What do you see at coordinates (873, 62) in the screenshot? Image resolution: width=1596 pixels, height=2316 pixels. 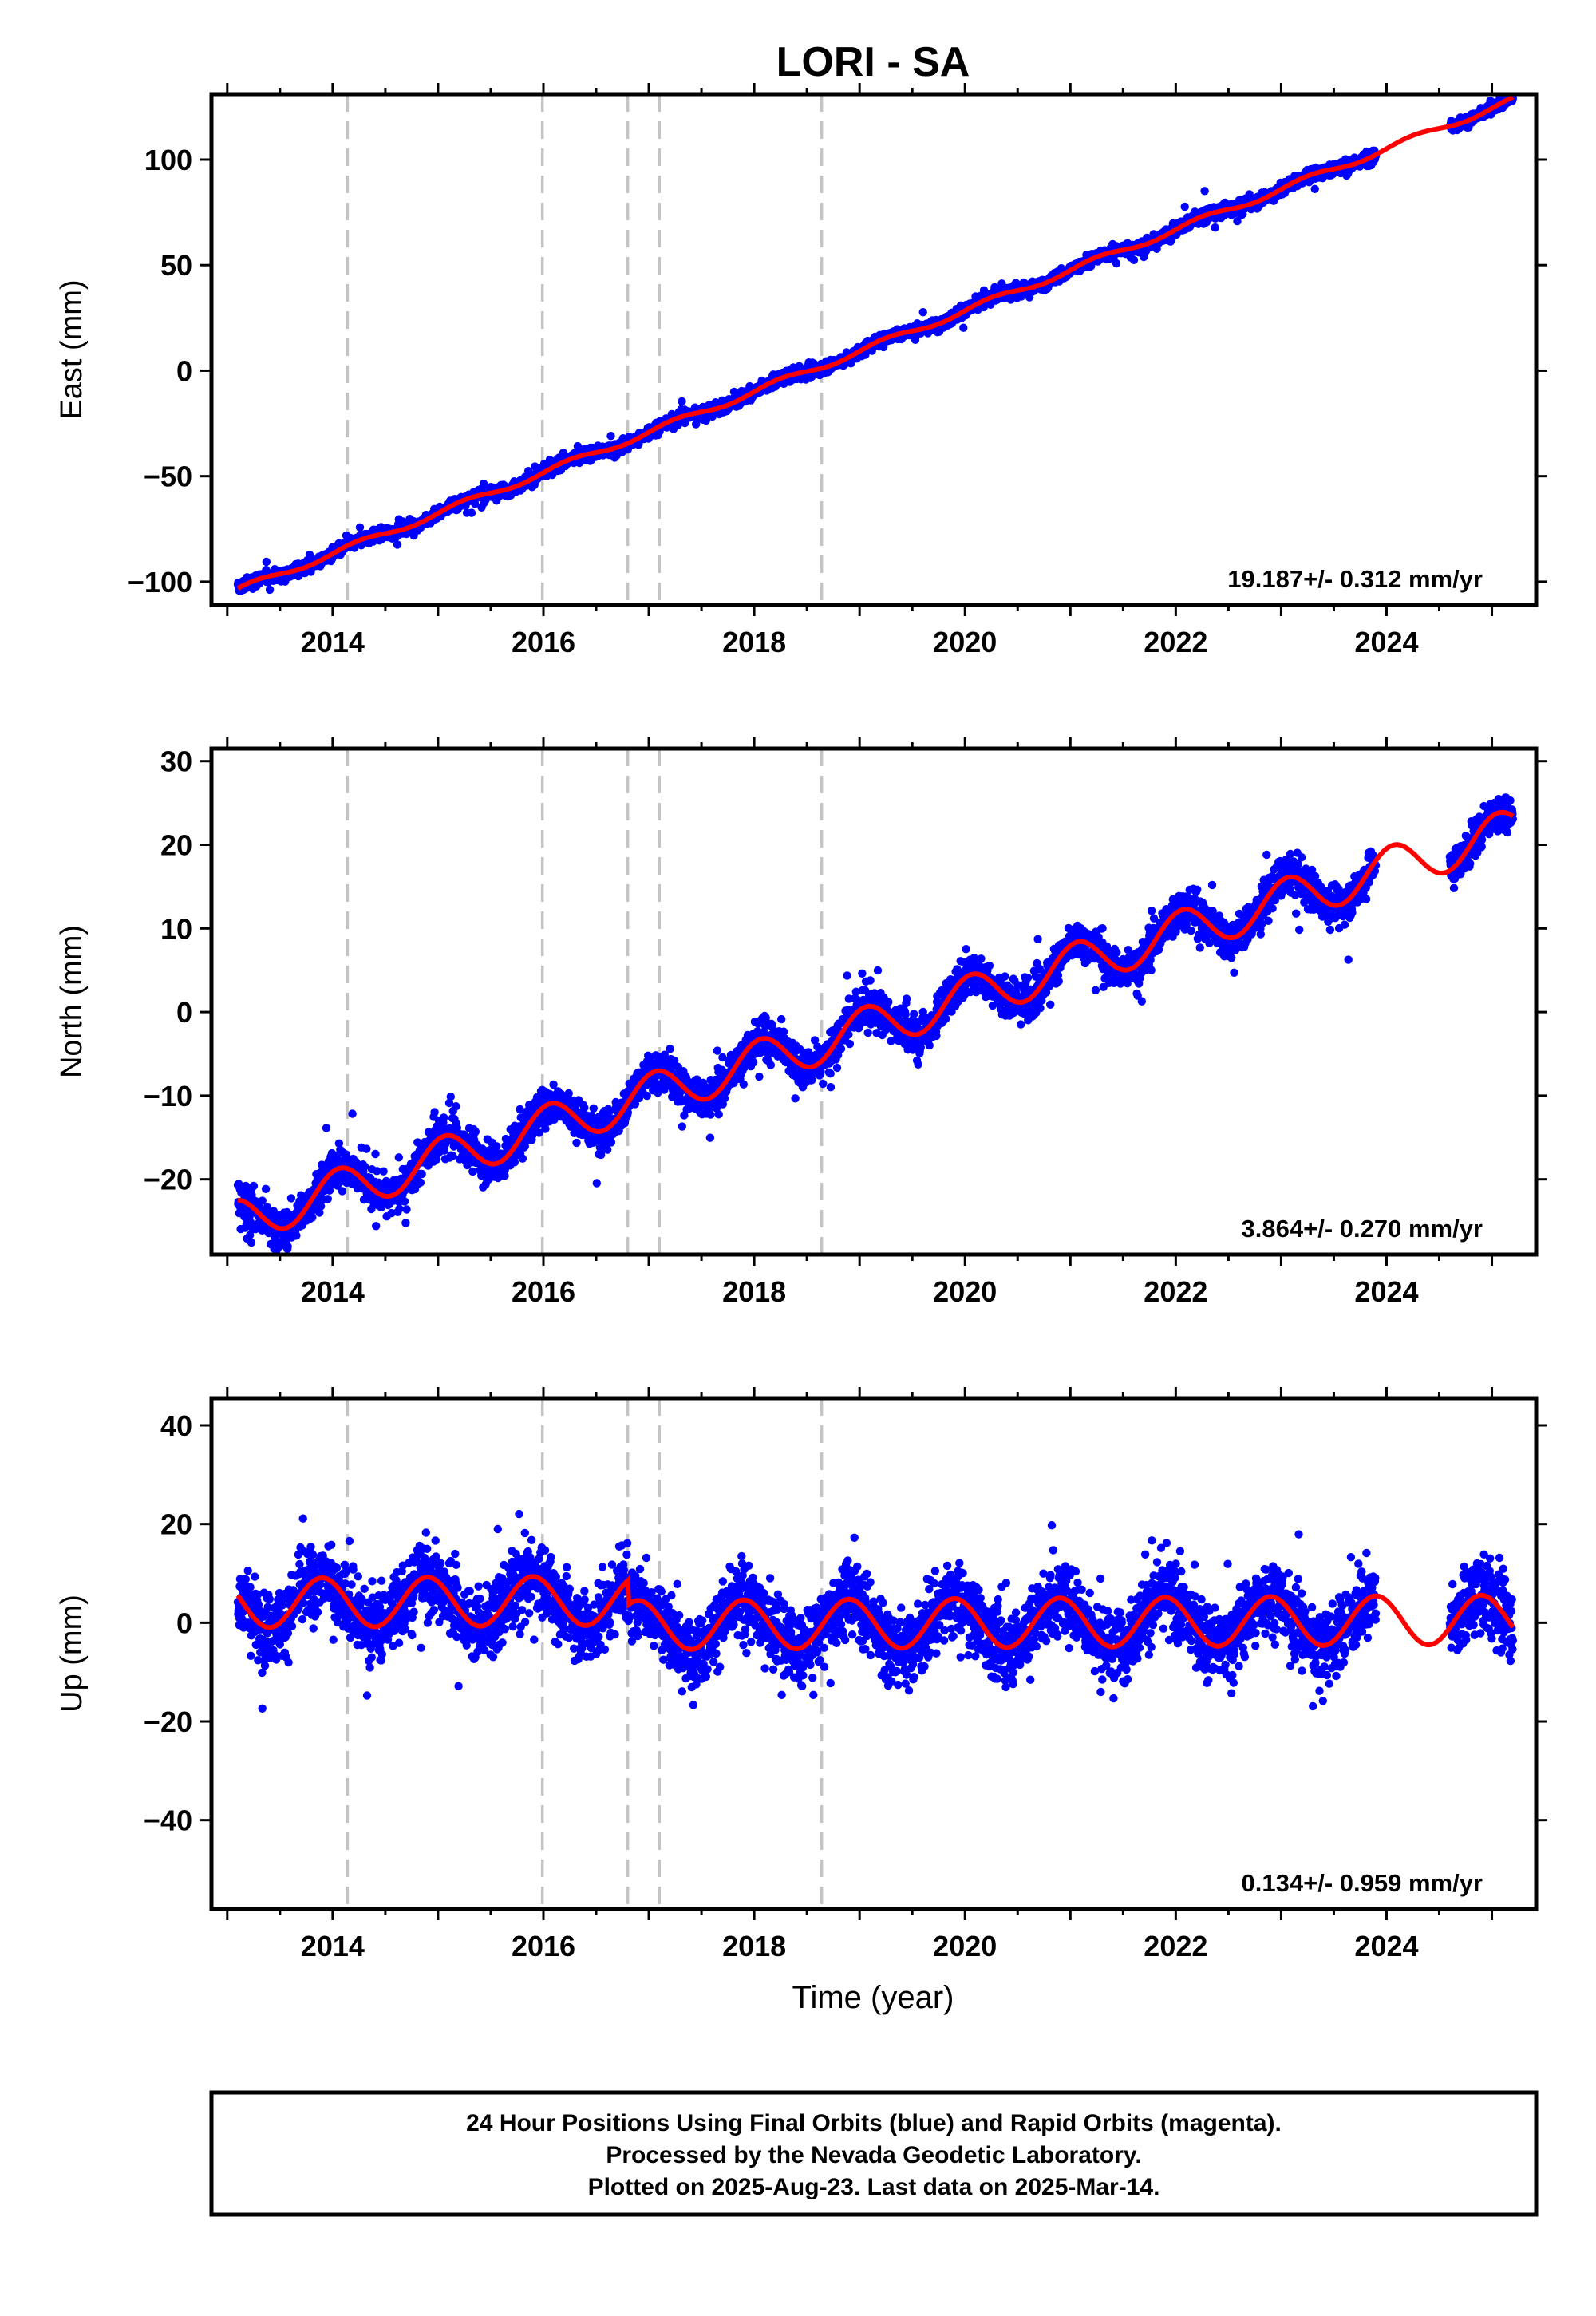 I see `chart-title: LORI - SA` at bounding box center [873, 62].